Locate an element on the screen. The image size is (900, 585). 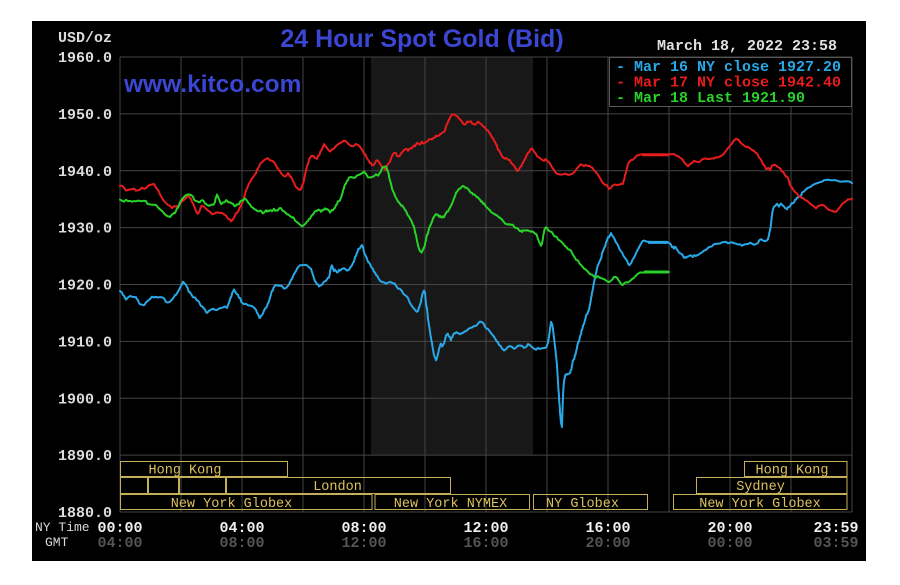
svg-text: 1880.0 is located at coordinates (85, 513).